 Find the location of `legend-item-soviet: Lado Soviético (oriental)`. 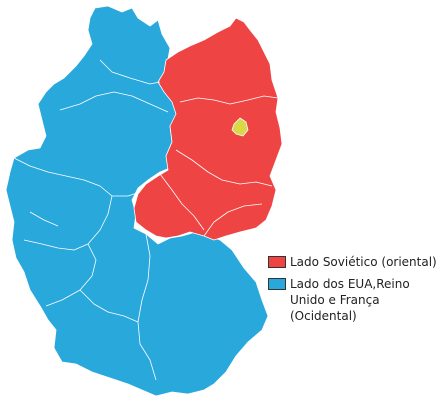

legend-item-soviet: Lado Soviético (oriental) is located at coordinates (355, 262).